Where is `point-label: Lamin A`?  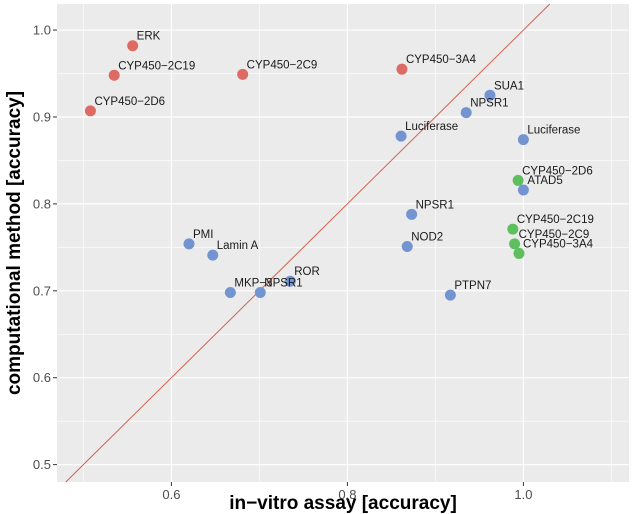
point-label: Lamin A is located at coordinates (238, 246).